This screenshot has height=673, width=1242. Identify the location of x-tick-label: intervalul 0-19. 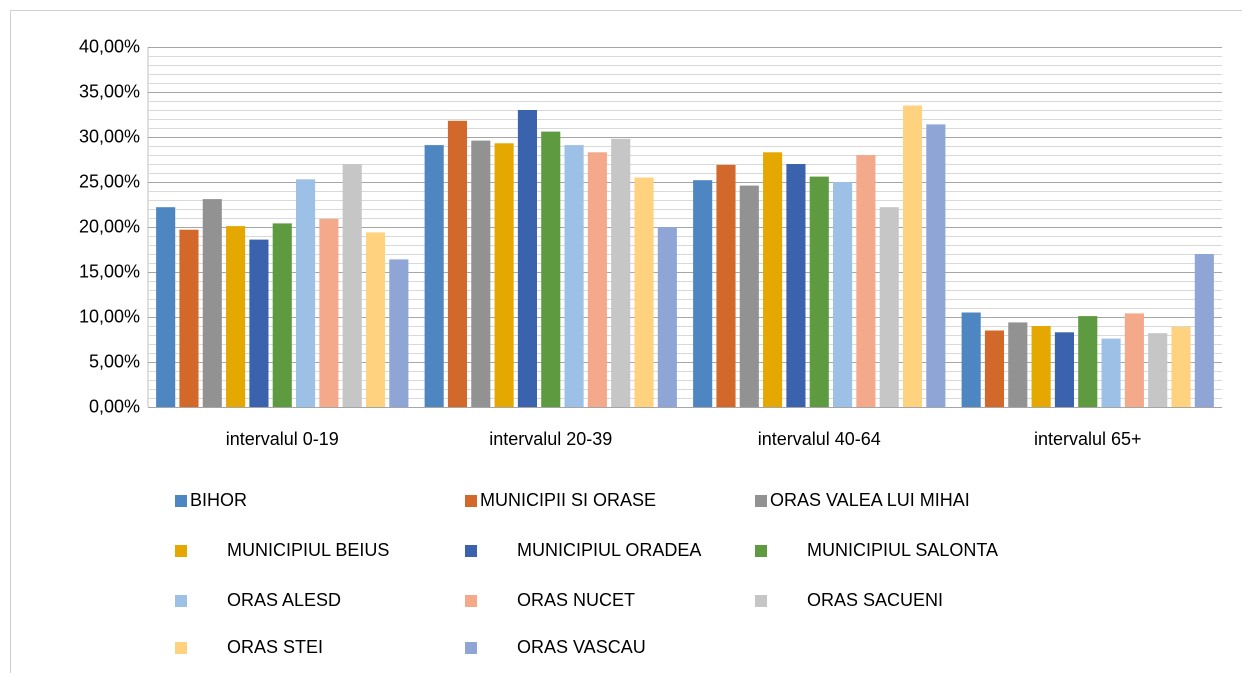
(282, 439).